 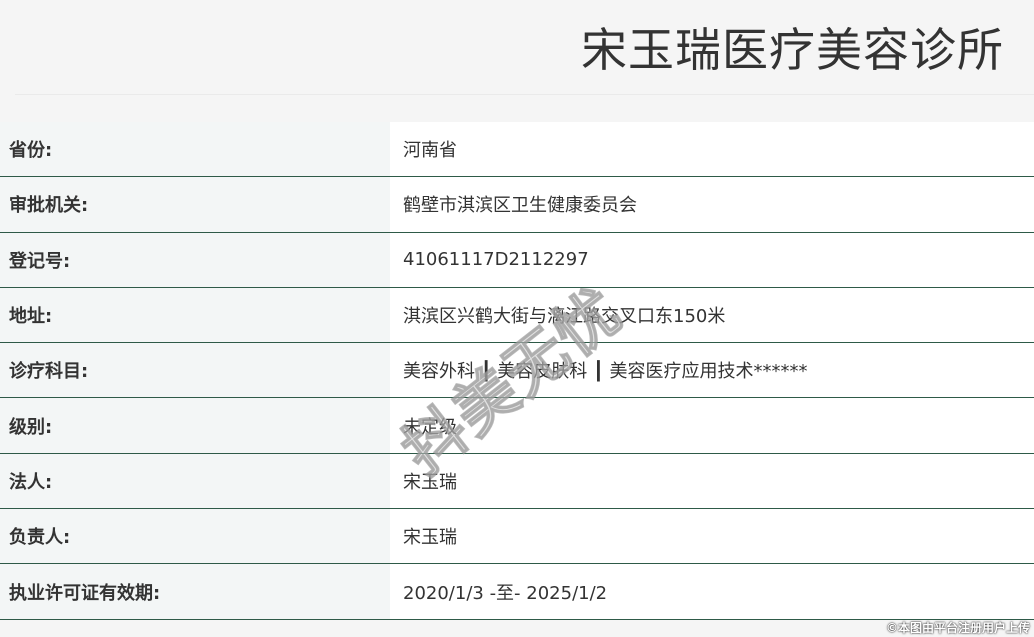 I want to click on row-value: 河南省, so click(x=712, y=149).